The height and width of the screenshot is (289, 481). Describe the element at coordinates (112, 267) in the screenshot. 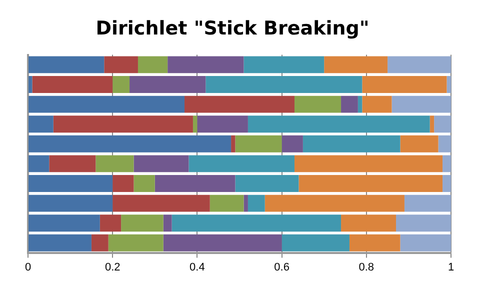

I see `x-tick-label: 0.2` at that location.